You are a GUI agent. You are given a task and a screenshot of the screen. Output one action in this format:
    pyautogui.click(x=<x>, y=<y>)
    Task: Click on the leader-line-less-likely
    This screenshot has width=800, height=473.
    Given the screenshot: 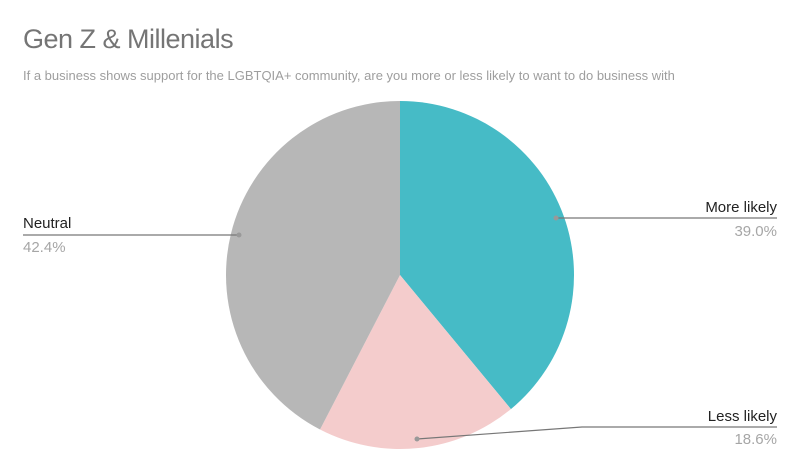 What is the action you would take?
    pyautogui.click(x=596, y=433)
    